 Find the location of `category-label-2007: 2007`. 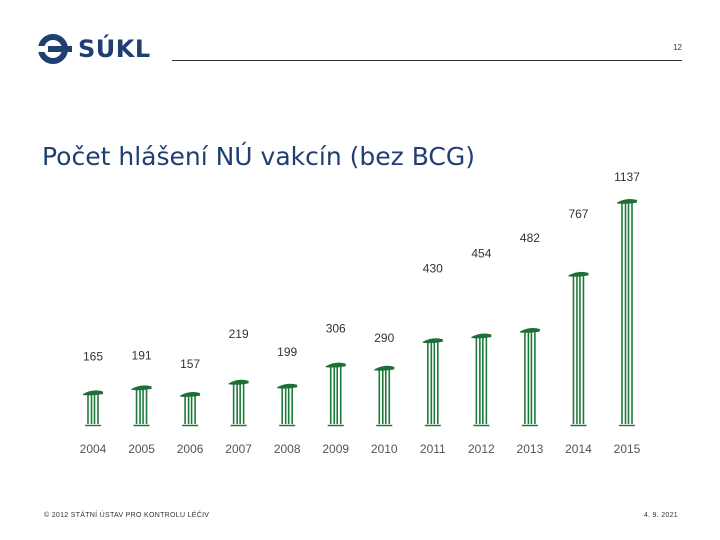

category-label-2007: 2007 is located at coordinates (238, 449).